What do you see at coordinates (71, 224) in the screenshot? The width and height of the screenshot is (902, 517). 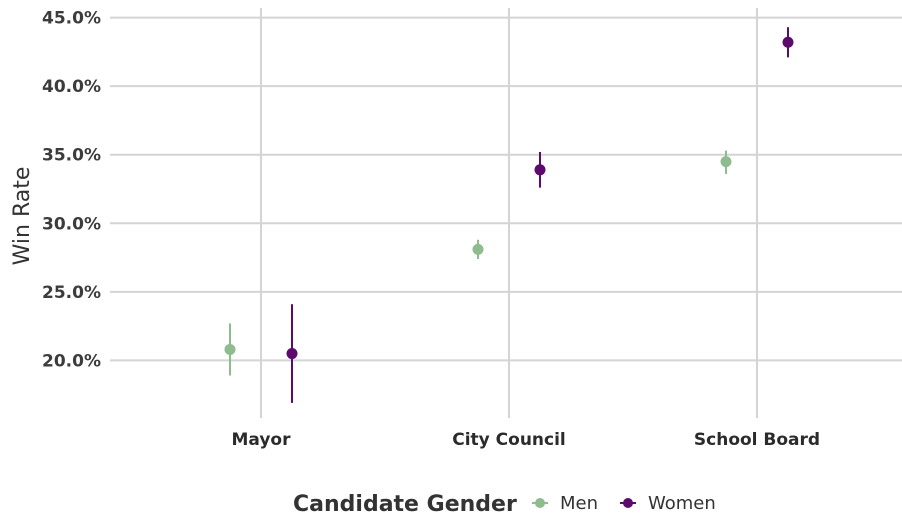 I see `y-tick-label: 30.0%` at bounding box center [71, 224].